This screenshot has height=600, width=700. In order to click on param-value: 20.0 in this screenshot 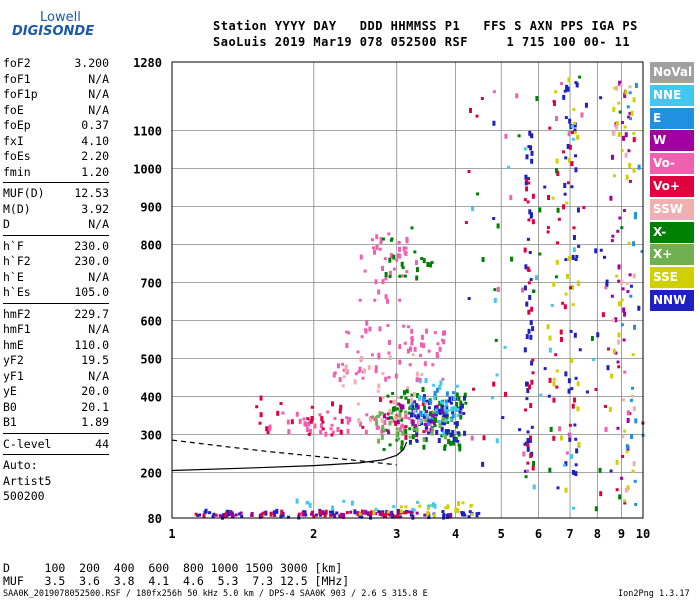, I will do `click(95, 391)`.